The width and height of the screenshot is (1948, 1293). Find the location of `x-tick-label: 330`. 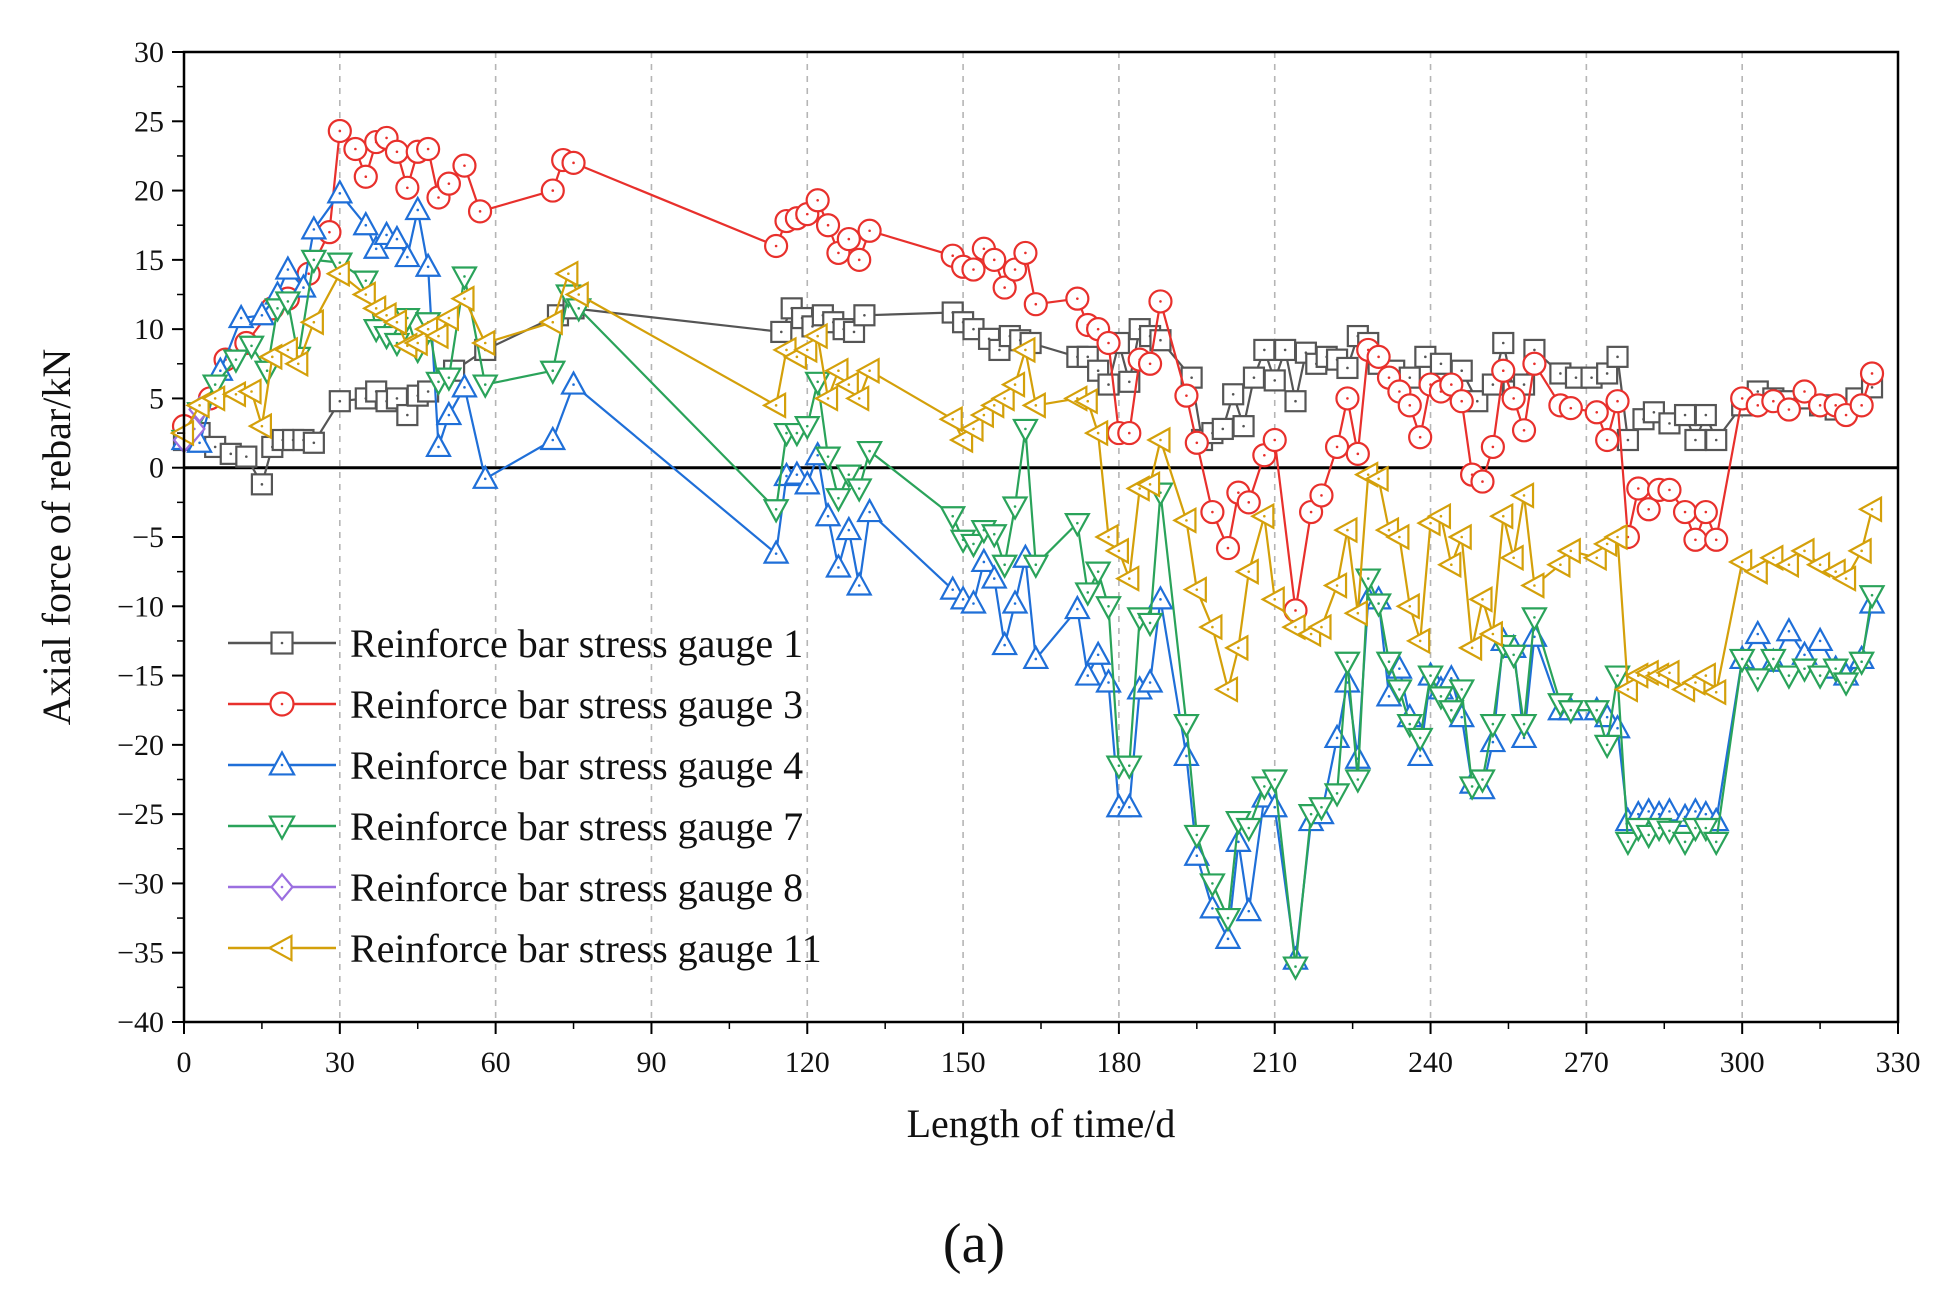

x-tick-label: 330 is located at coordinates (1898, 1062).